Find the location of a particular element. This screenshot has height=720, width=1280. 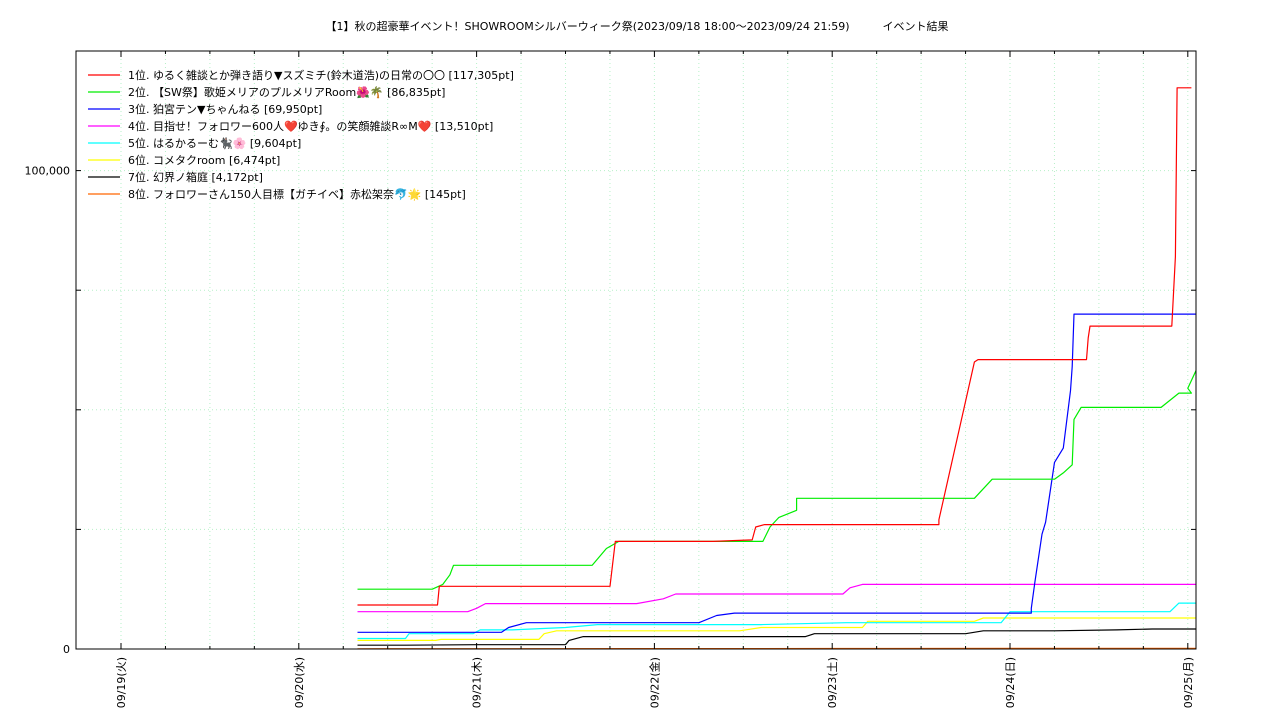

x-tick-label: 09/23(土) is located at coordinates (832, 682).